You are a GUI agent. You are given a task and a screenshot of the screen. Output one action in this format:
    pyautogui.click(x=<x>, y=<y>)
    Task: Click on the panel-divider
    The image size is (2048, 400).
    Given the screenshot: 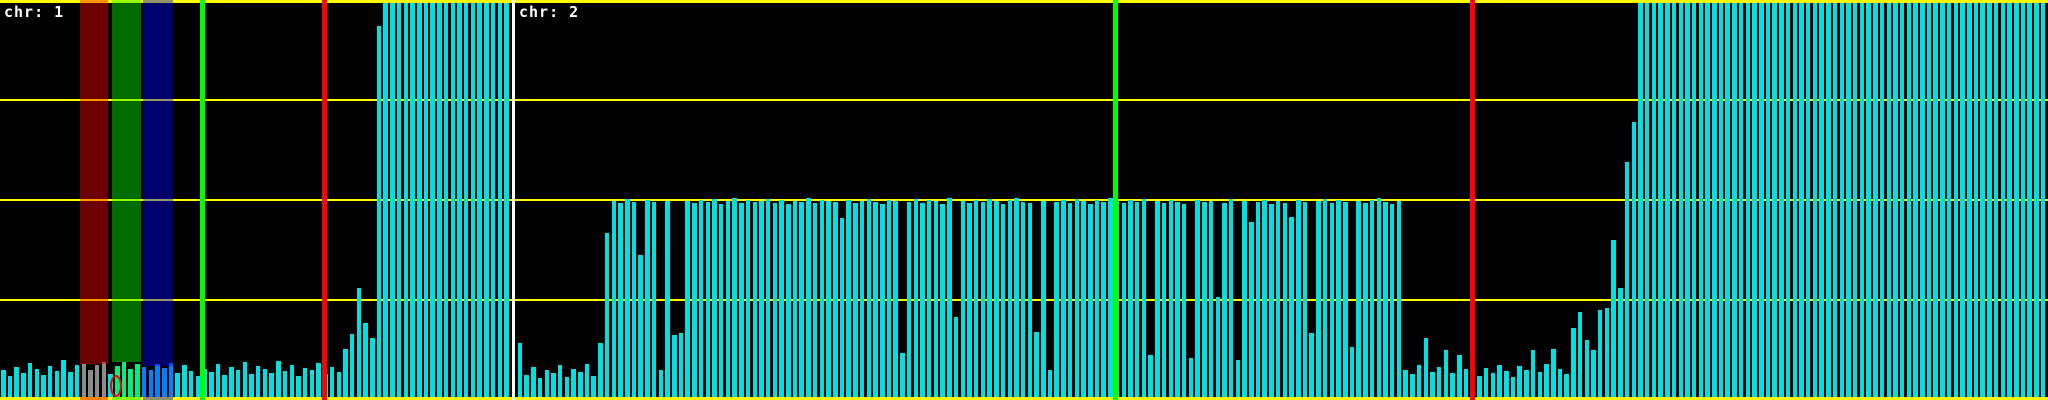 What is the action you would take?
    pyautogui.click(x=513, y=200)
    